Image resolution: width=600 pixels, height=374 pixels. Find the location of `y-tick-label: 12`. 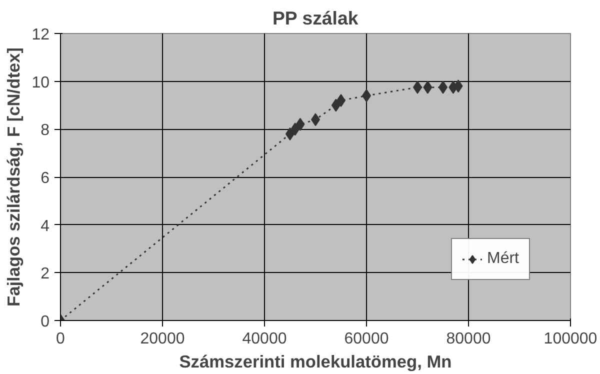

y-tick-label: 12 is located at coordinates (41, 35).